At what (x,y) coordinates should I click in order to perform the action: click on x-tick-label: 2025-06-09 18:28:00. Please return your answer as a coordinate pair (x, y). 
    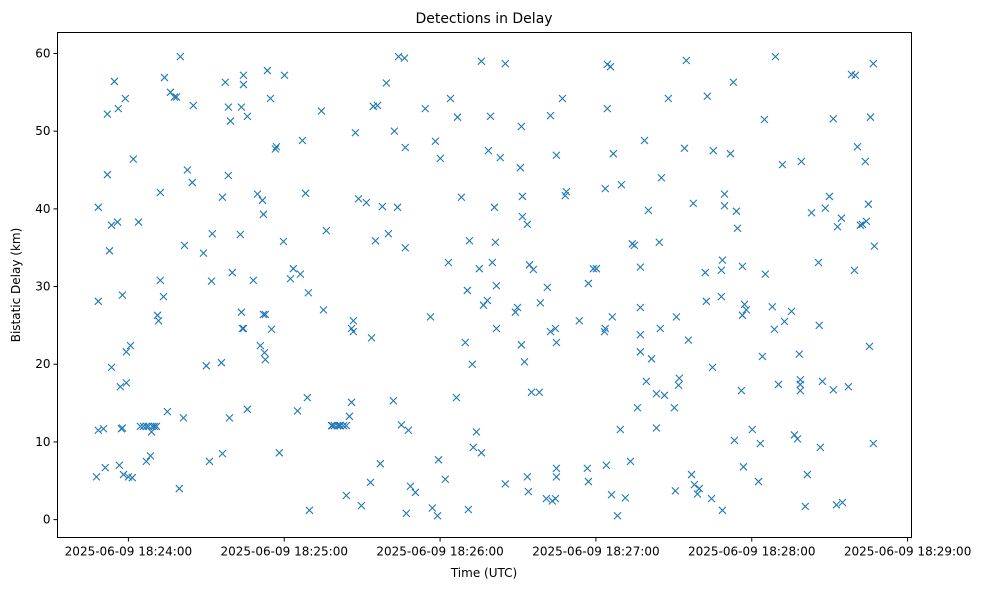
    Looking at the image, I should click on (751, 552).